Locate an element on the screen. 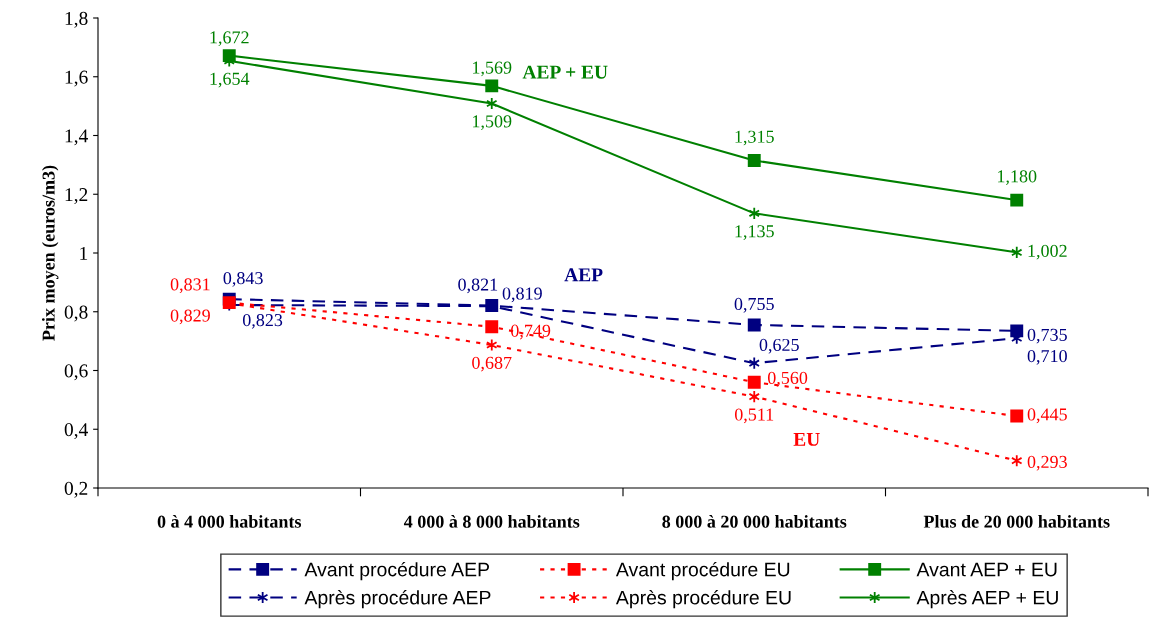 The image size is (1149, 628). data-label: 1,002 is located at coordinates (1047, 252).